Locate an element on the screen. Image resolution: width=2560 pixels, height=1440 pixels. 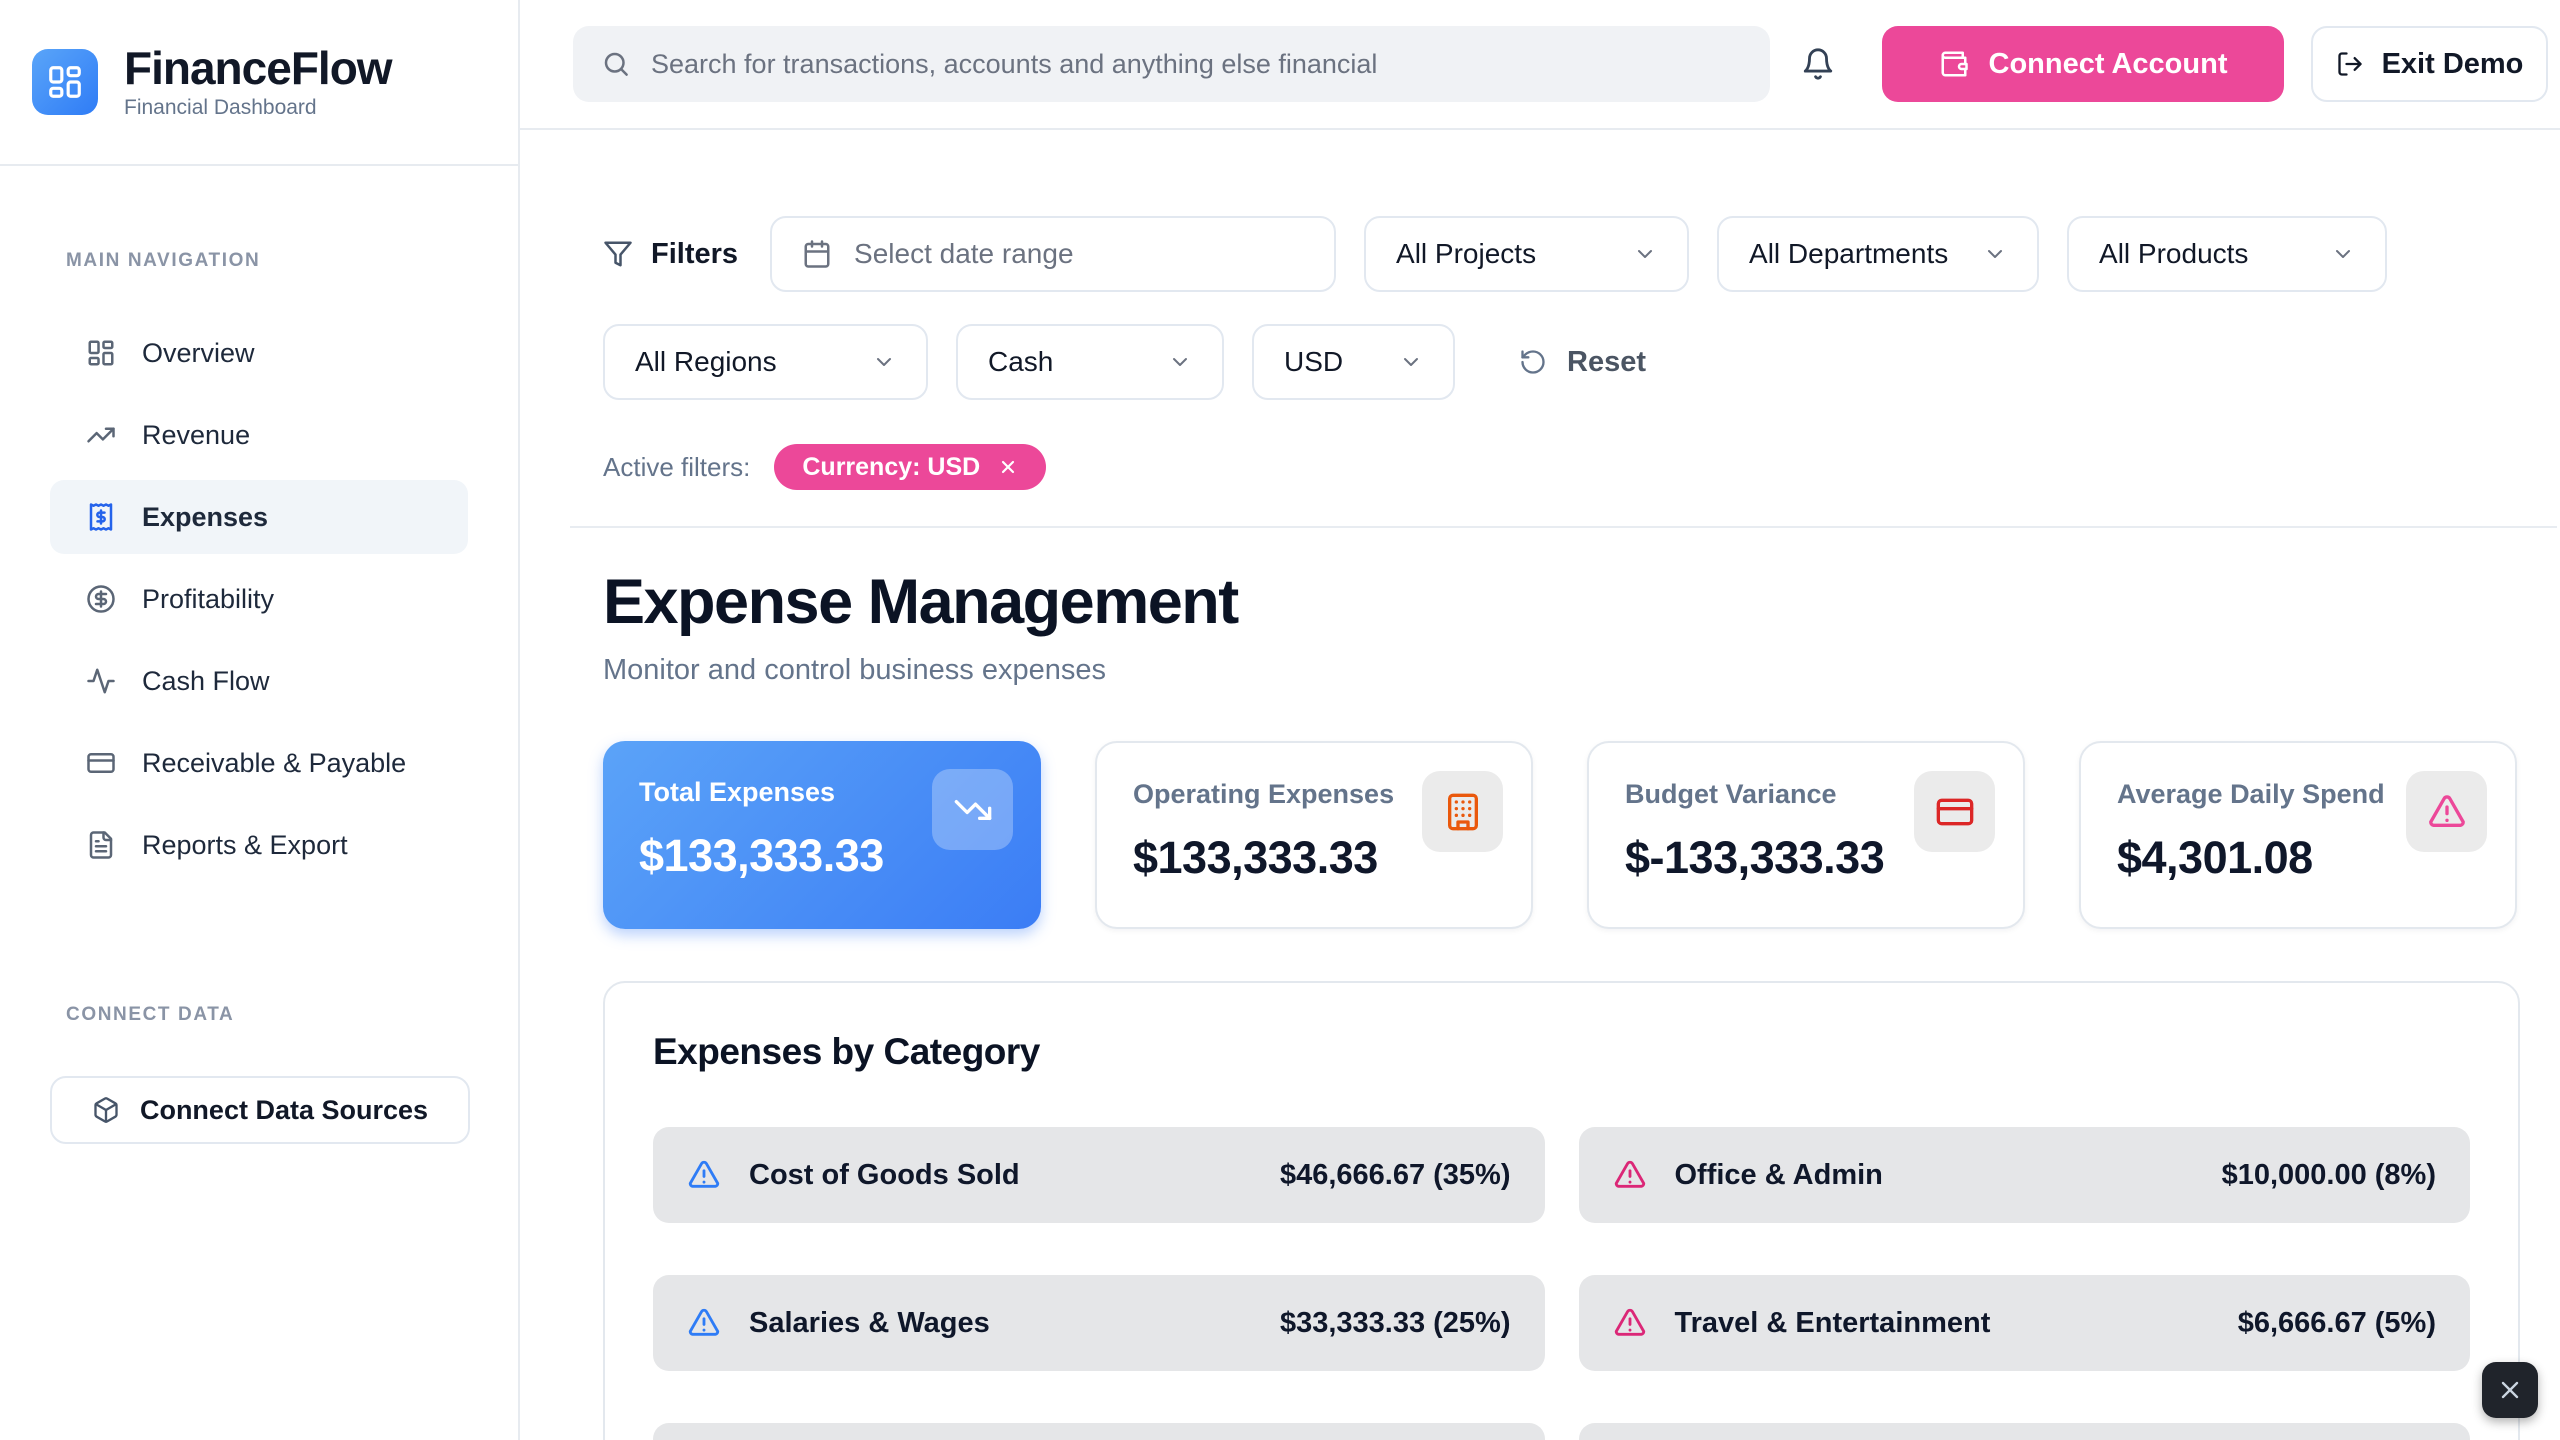
section-divider is located at coordinates (1563, 527).